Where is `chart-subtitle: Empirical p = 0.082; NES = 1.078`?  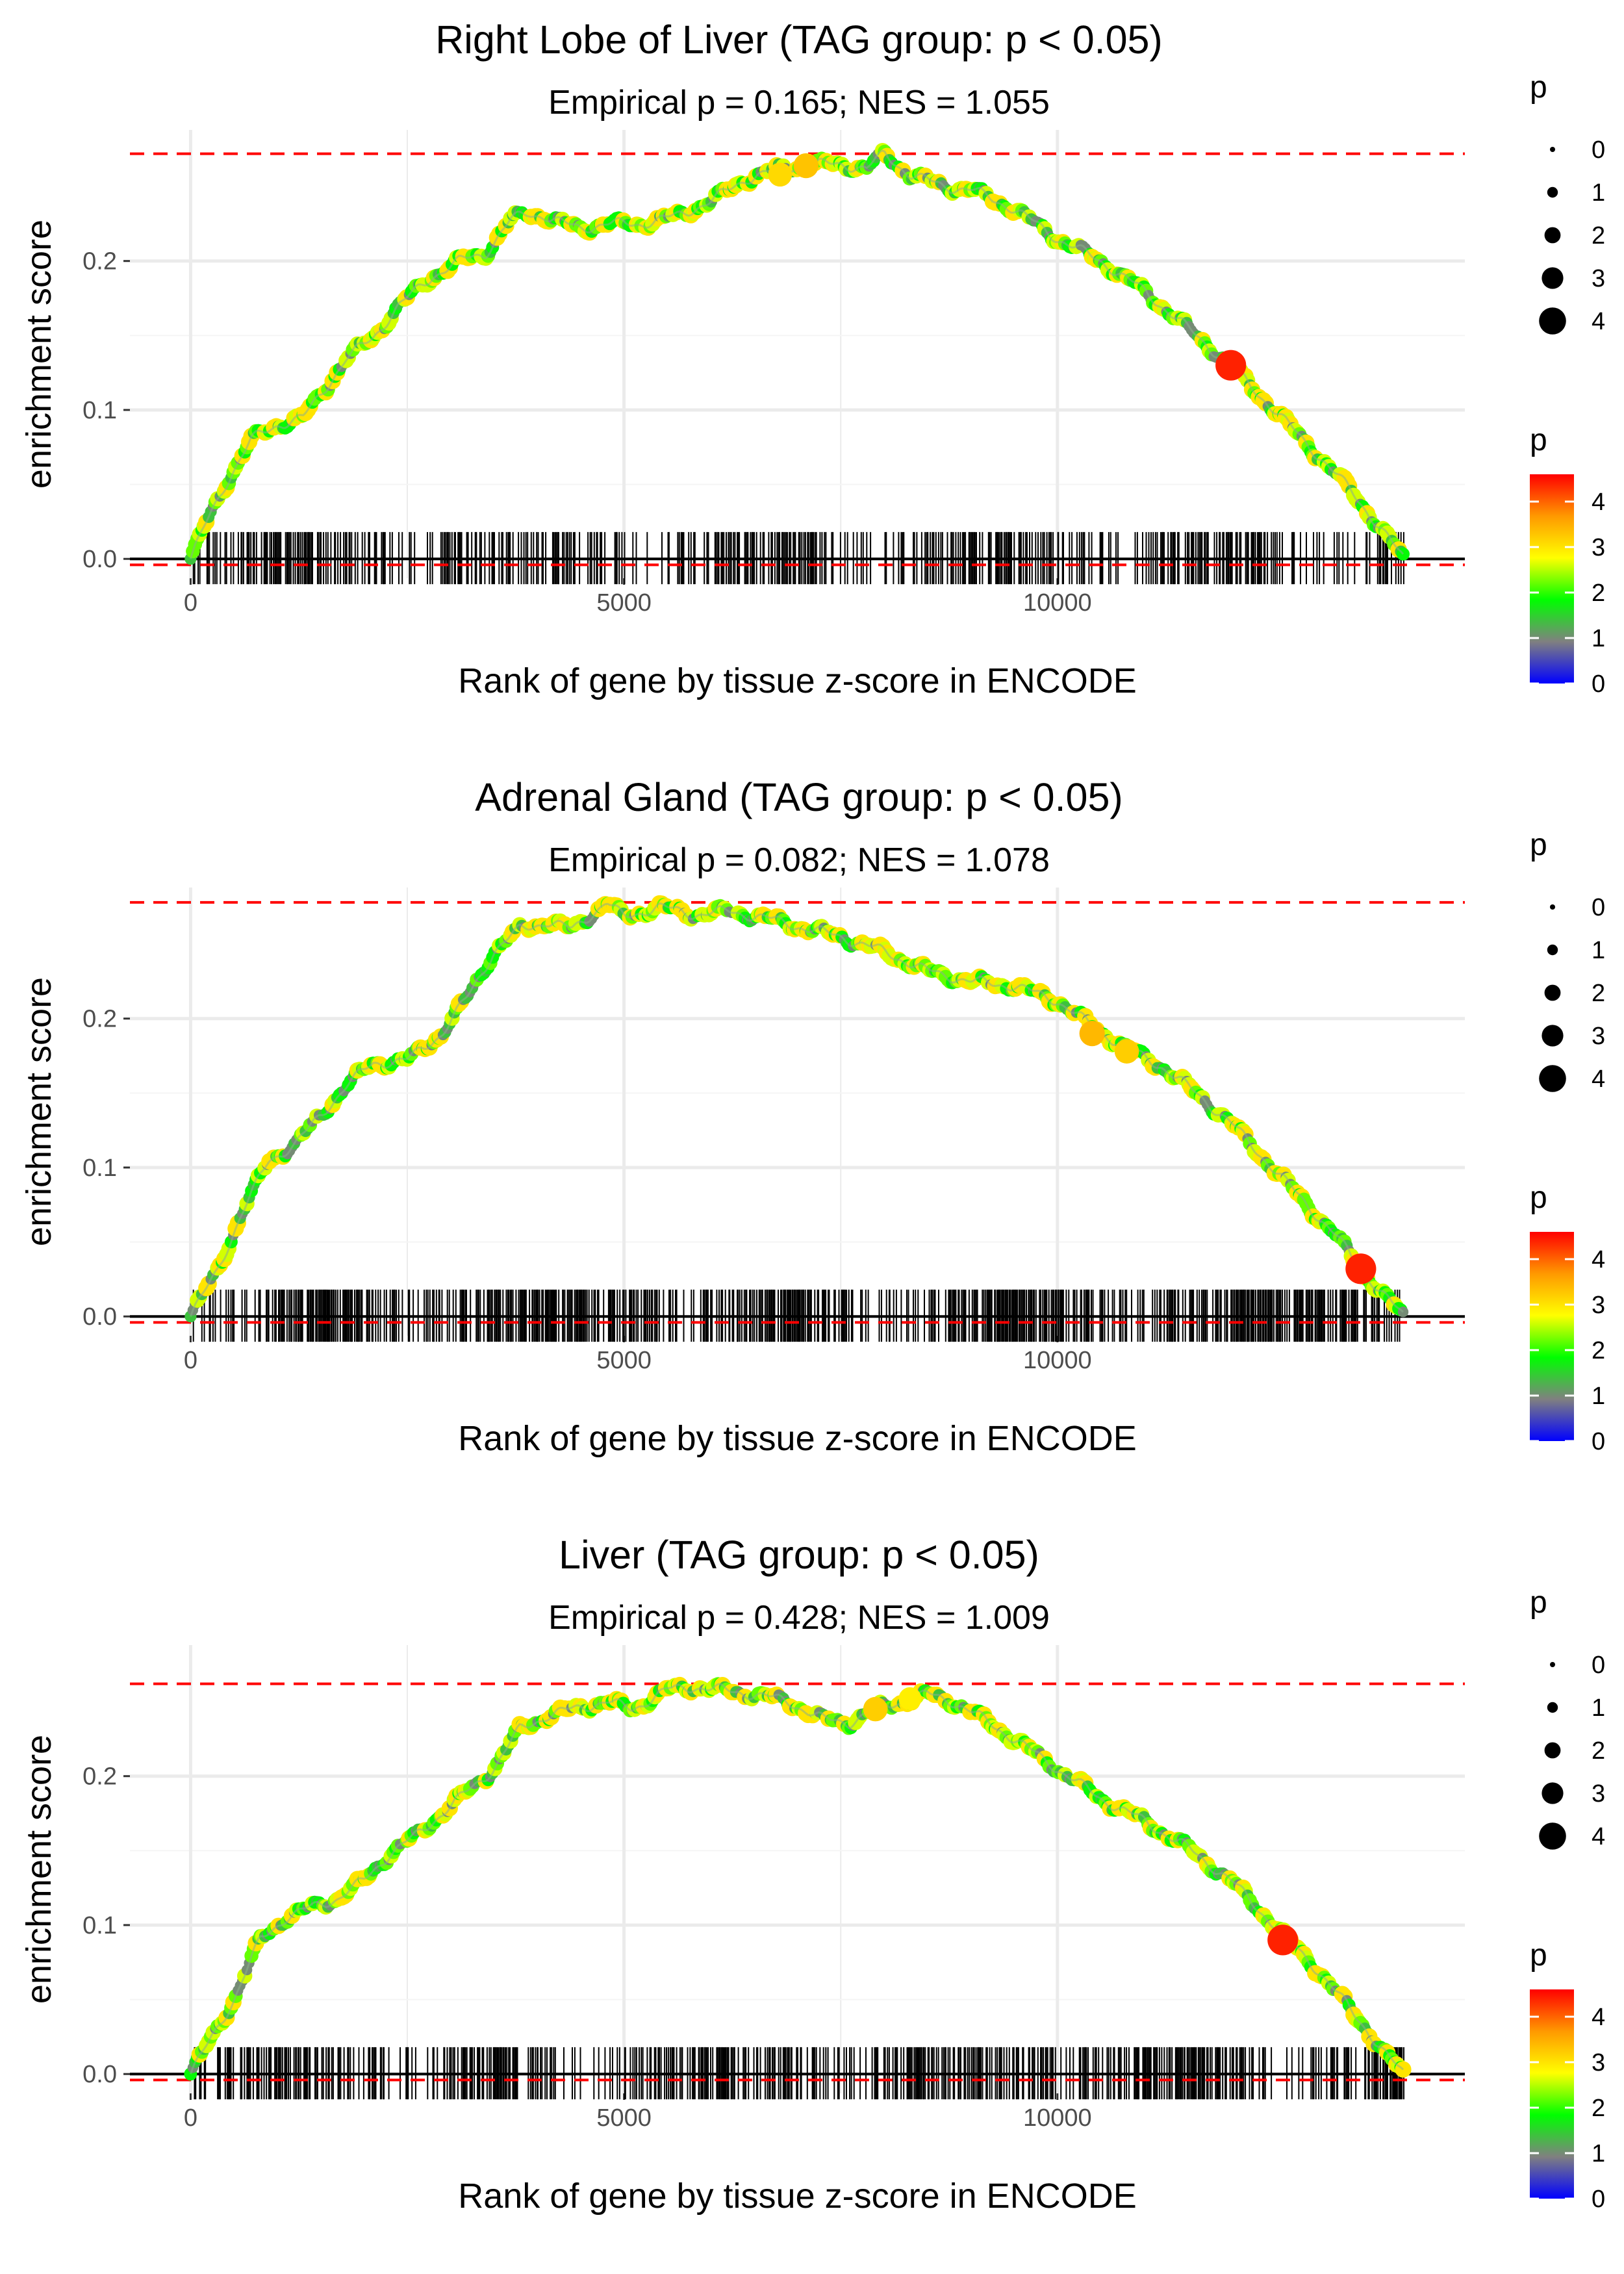
chart-subtitle: Empirical p = 0.082; NES = 1.078 is located at coordinates (799, 860).